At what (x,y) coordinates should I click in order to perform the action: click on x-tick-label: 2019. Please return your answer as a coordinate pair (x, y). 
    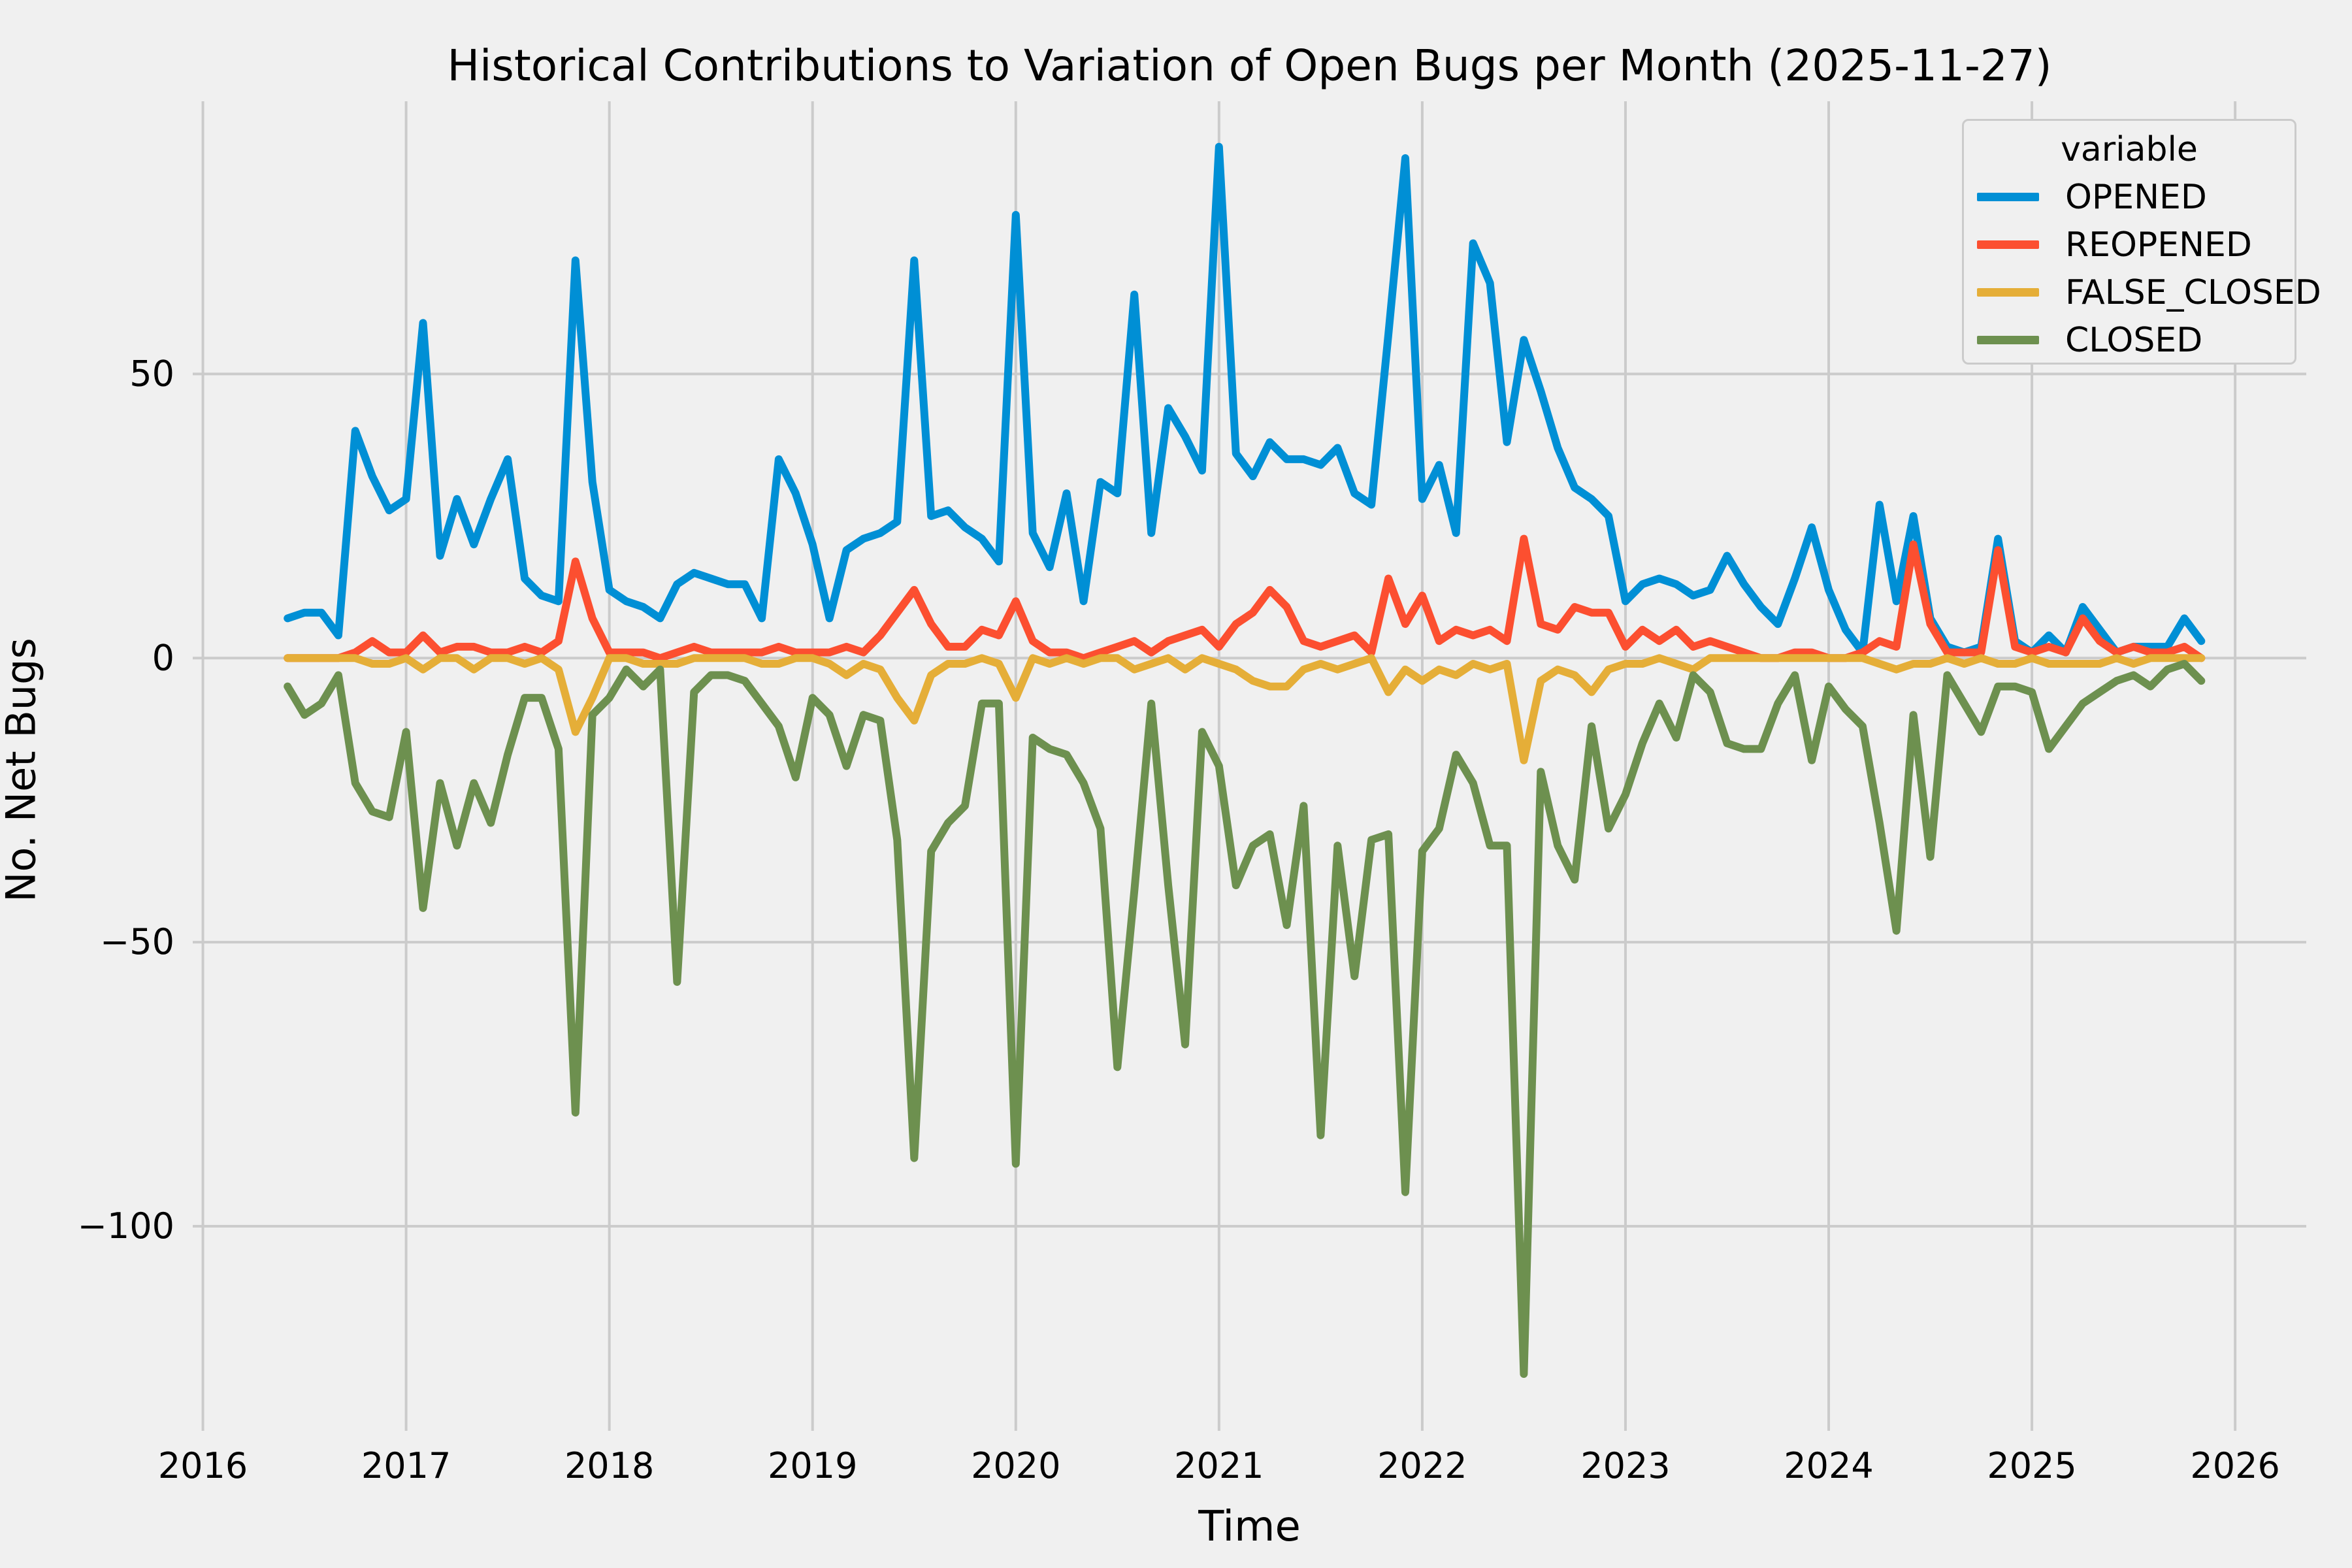
    Looking at the image, I should click on (812, 1465).